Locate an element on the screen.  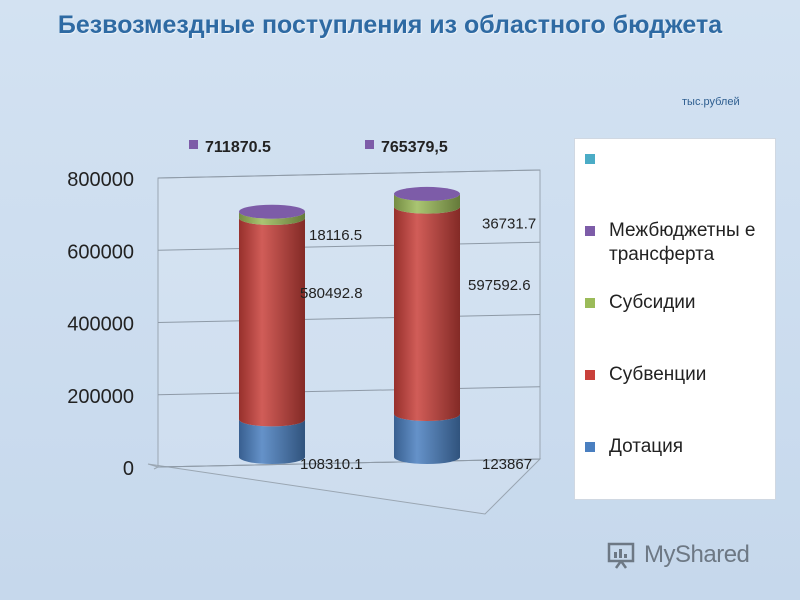
legend-label: Дотация is located at coordinates (646, 446).